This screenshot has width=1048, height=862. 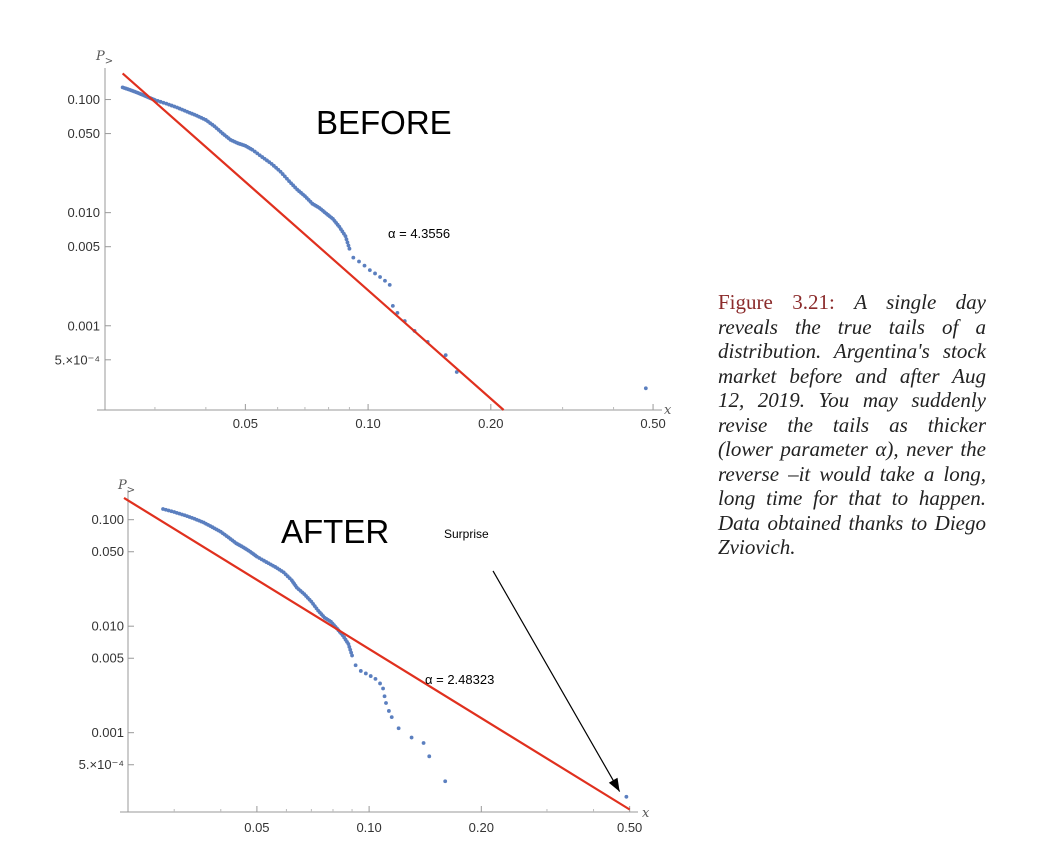 I want to click on x-tick-label: 0.20, so click(x=481, y=827).